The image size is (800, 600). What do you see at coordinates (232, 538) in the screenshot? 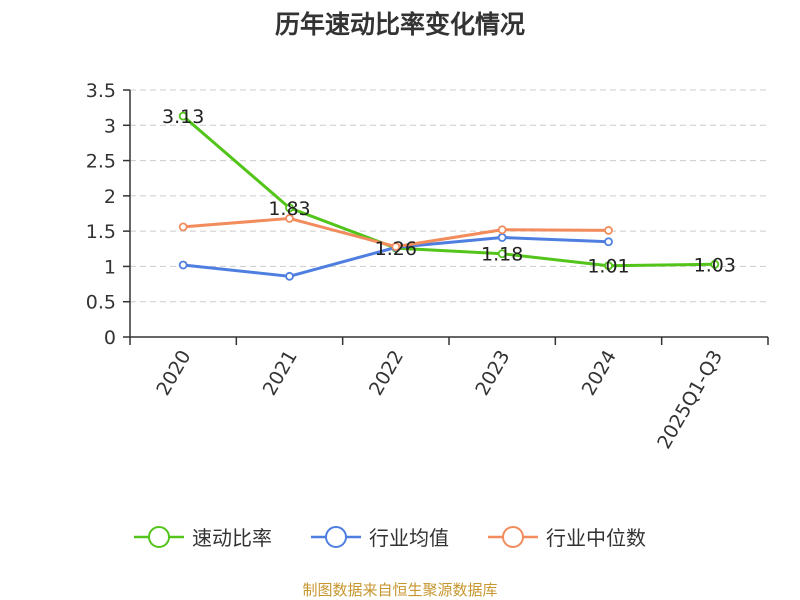
I see `legend-label: 速动比率` at bounding box center [232, 538].